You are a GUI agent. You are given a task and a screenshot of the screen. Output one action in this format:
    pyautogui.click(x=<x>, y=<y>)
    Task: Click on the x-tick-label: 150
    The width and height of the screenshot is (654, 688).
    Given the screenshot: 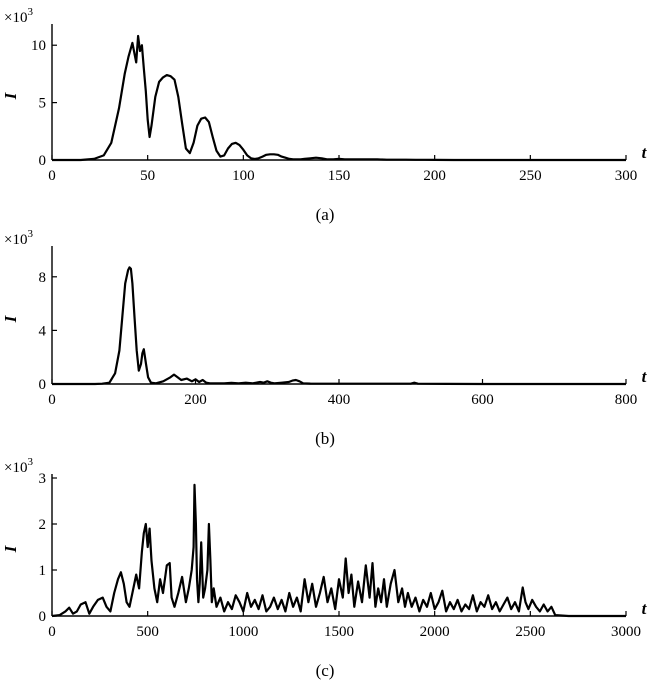 What is the action you would take?
    pyautogui.click(x=339, y=176)
    